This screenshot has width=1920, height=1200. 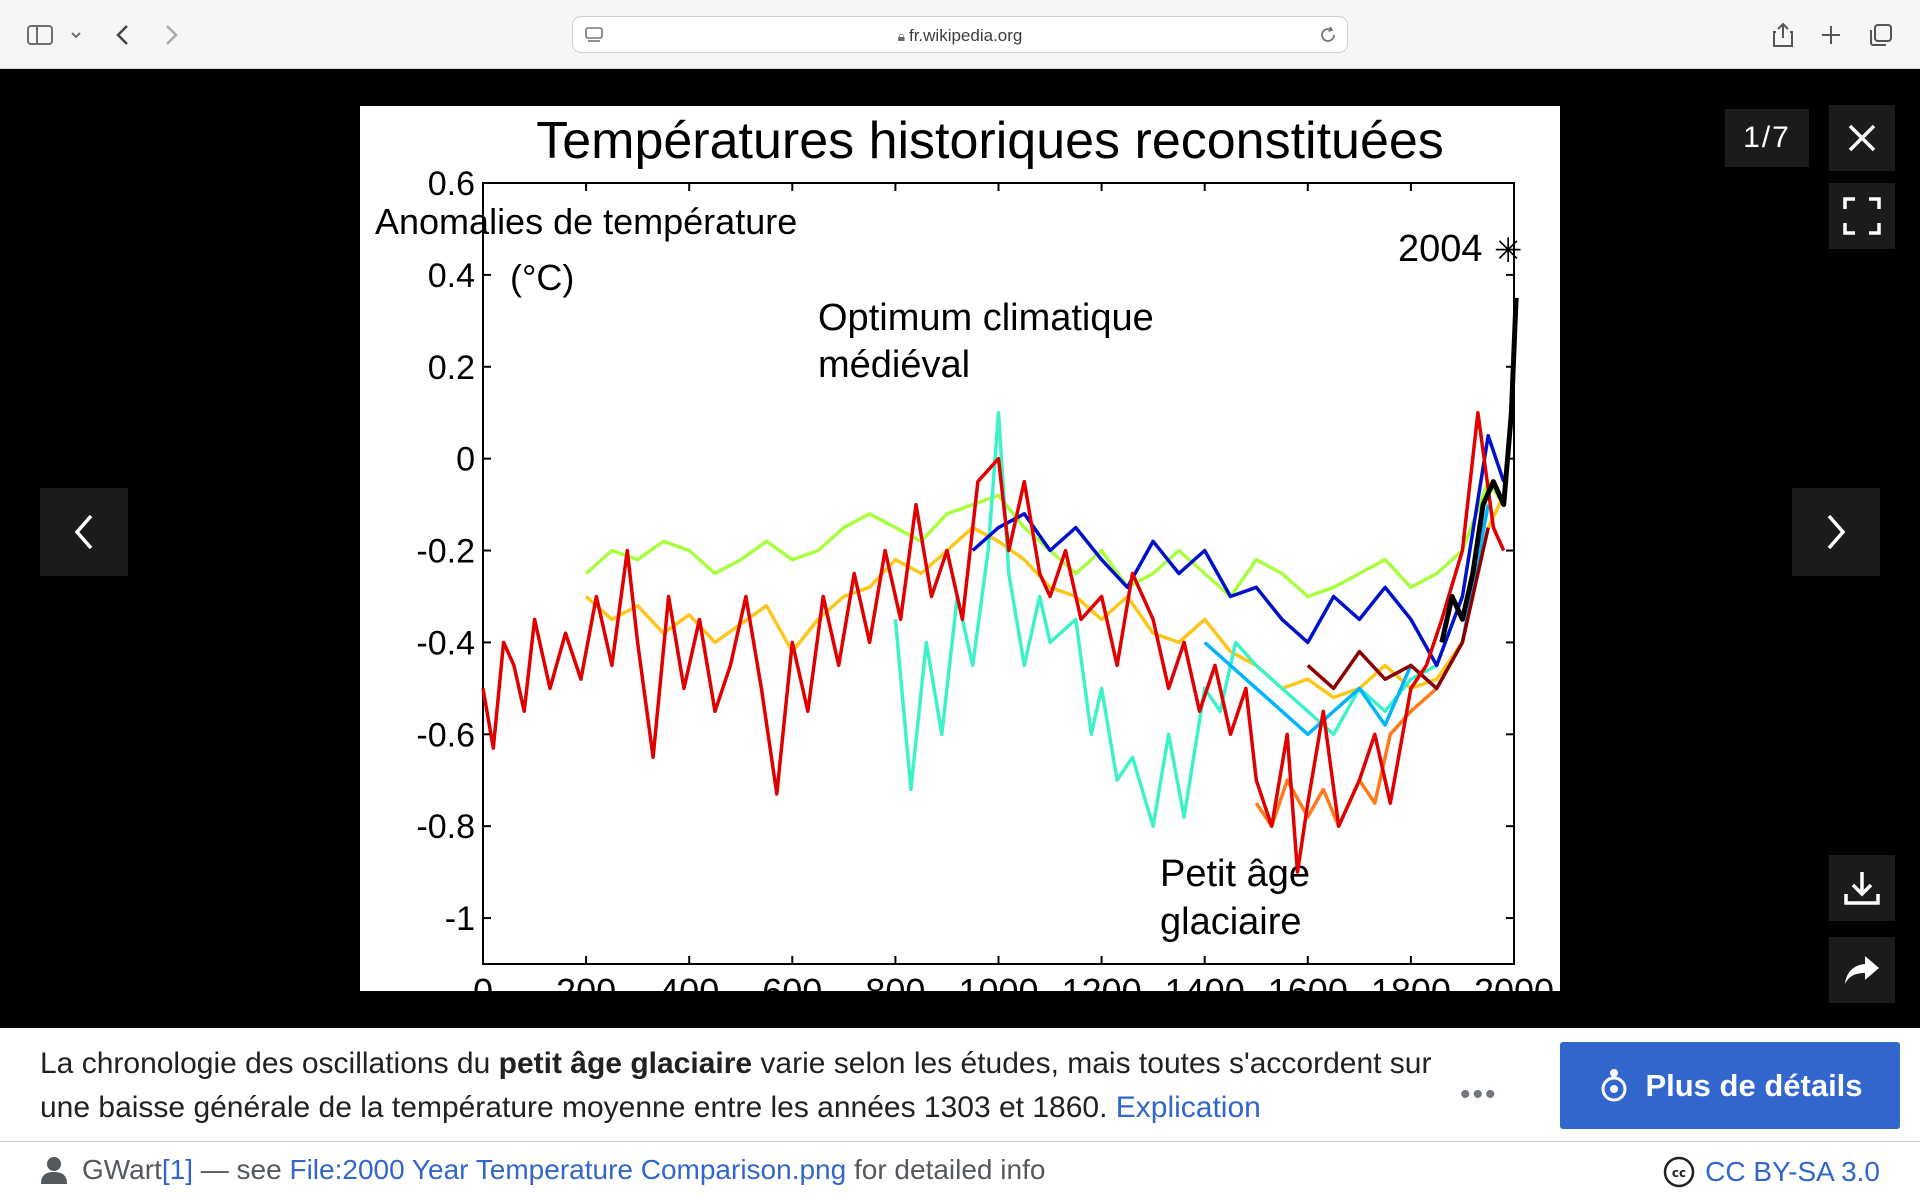 What do you see at coordinates (1792, 1171) in the screenshot?
I see `license-label: CC BY-SA 3.0` at bounding box center [1792, 1171].